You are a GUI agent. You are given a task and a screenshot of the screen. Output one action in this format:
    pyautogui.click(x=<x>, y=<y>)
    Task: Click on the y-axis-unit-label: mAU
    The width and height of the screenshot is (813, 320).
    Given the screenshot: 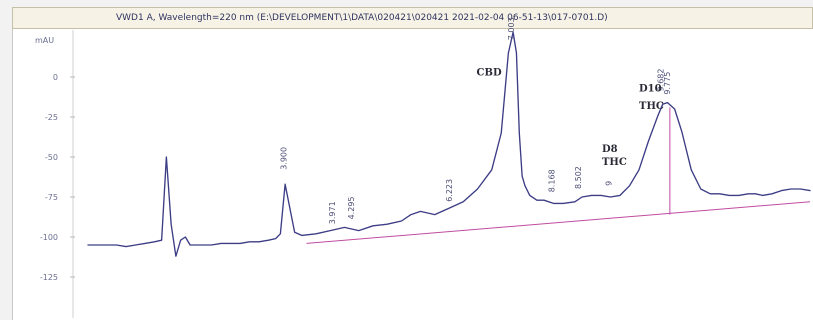 What is the action you would take?
    pyautogui.click(x=44, y=40)
    